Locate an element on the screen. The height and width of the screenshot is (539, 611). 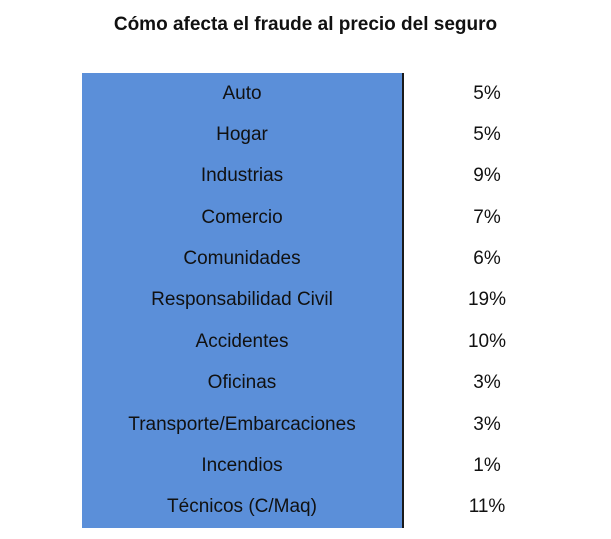
category-label: Oficinas is located at coordinates (242, 383).